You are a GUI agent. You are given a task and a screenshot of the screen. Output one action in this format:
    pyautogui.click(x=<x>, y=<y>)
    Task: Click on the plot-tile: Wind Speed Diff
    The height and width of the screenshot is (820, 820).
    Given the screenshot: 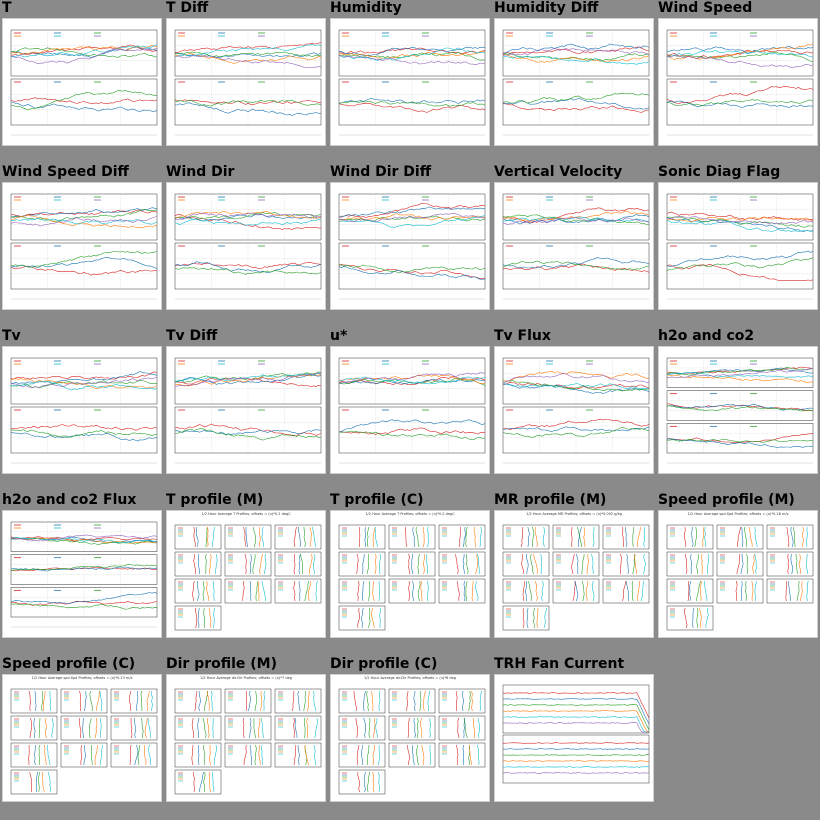 What is the action you would take?
    pyautogui.click(x=82, y=246)
    